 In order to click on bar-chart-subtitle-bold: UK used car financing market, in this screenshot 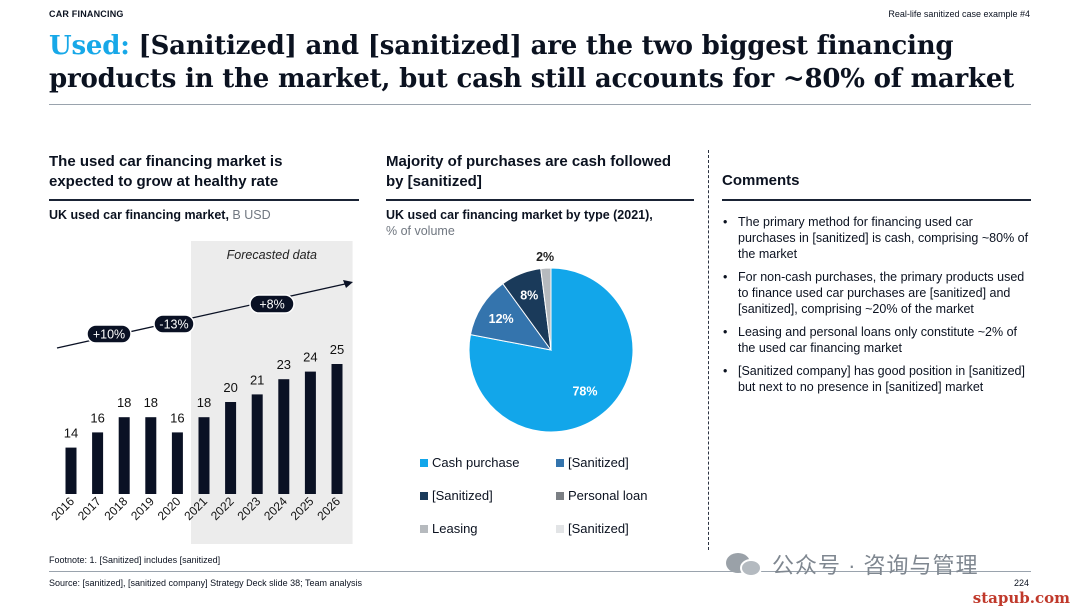, I will do `click(139, 215)`.